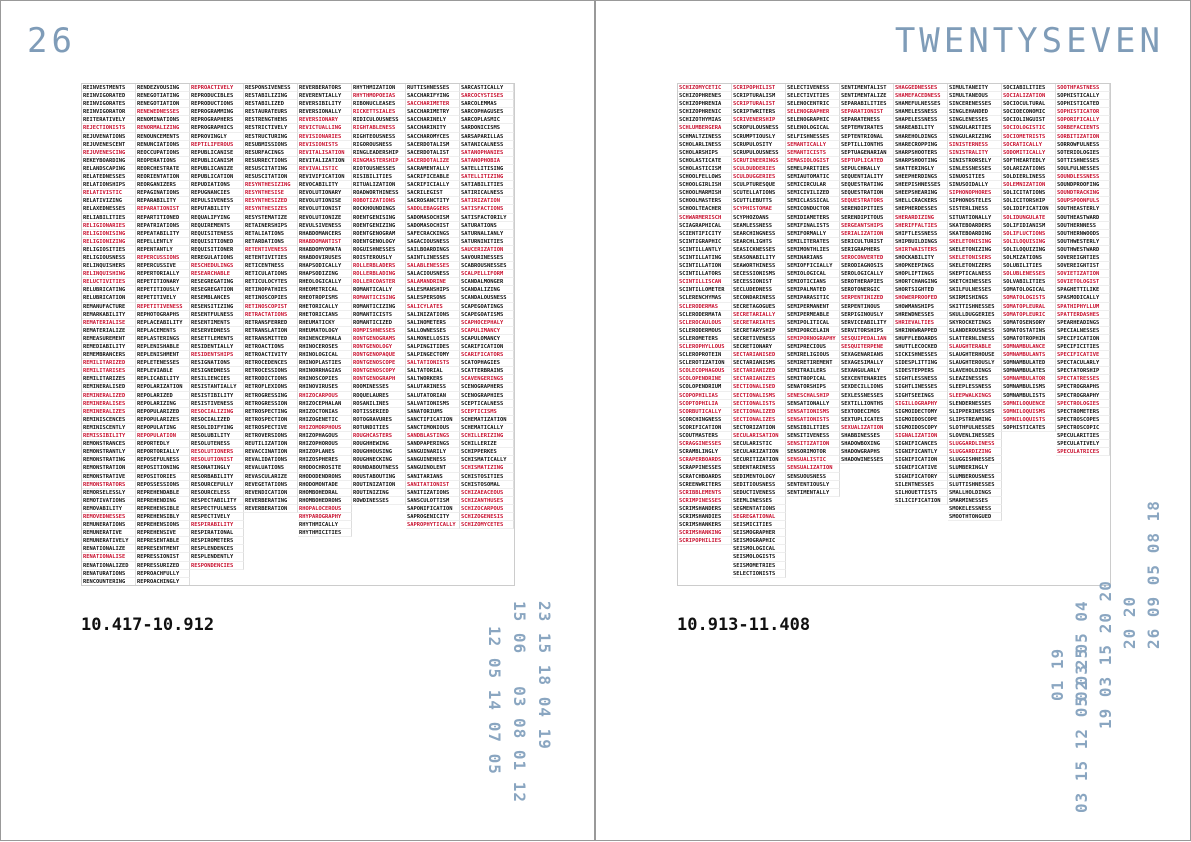 This screenshot has width=1191, height=842. Describe the element at coordinates (109, 492) in the screenshot. I see `word: REMORSELESSLY` at that location.